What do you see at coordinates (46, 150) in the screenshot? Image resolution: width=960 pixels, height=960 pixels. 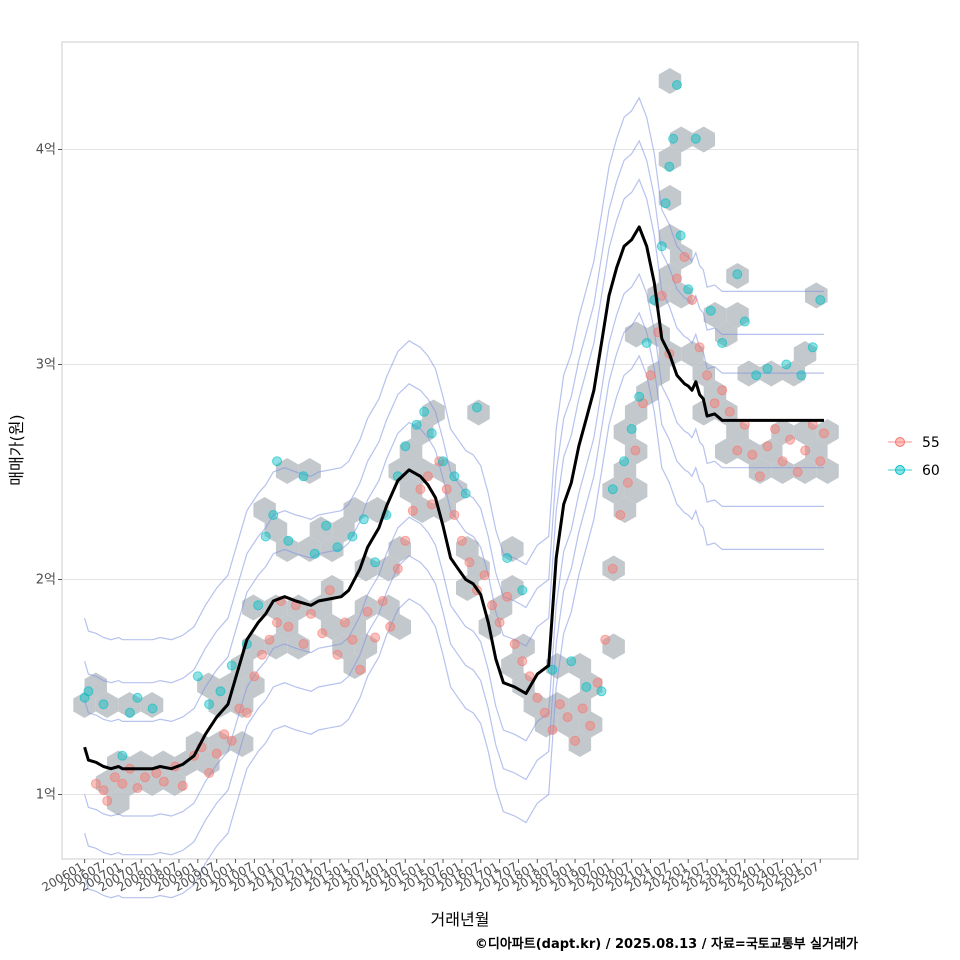 I see `y-tick-label: 4억` at bounding box center [46, 150].